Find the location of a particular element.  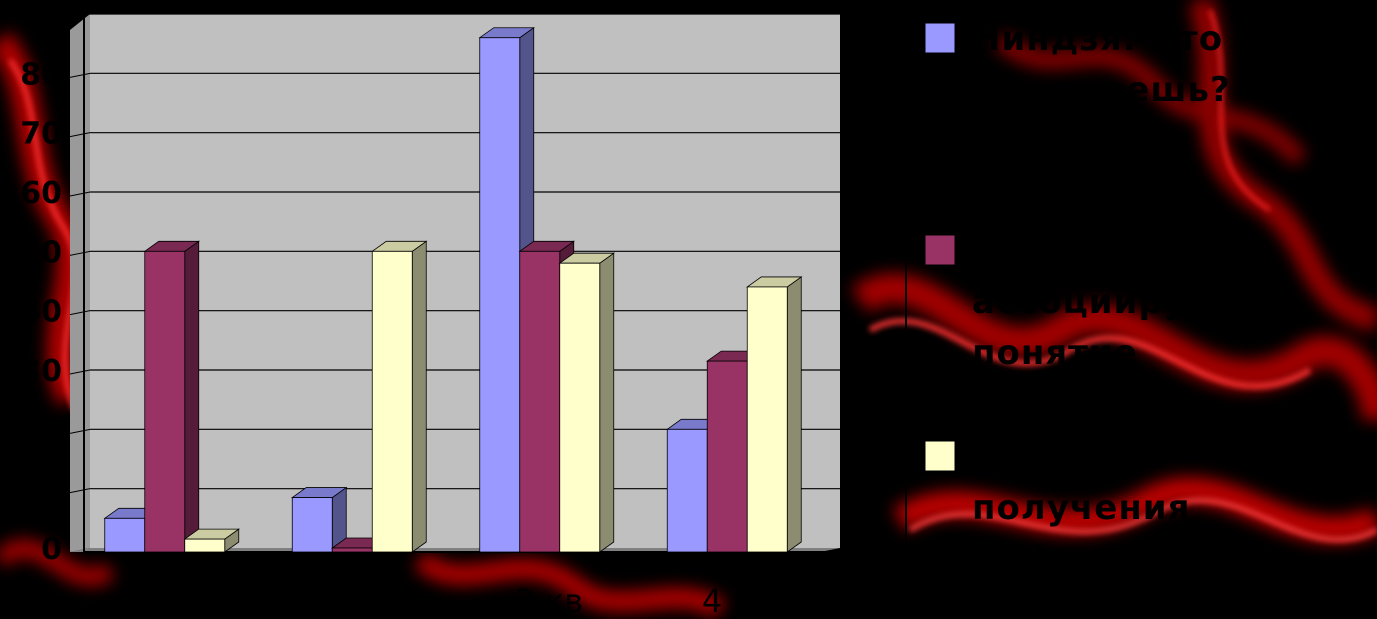

y-tick-label: 0 is located at coordinates (51, 549).